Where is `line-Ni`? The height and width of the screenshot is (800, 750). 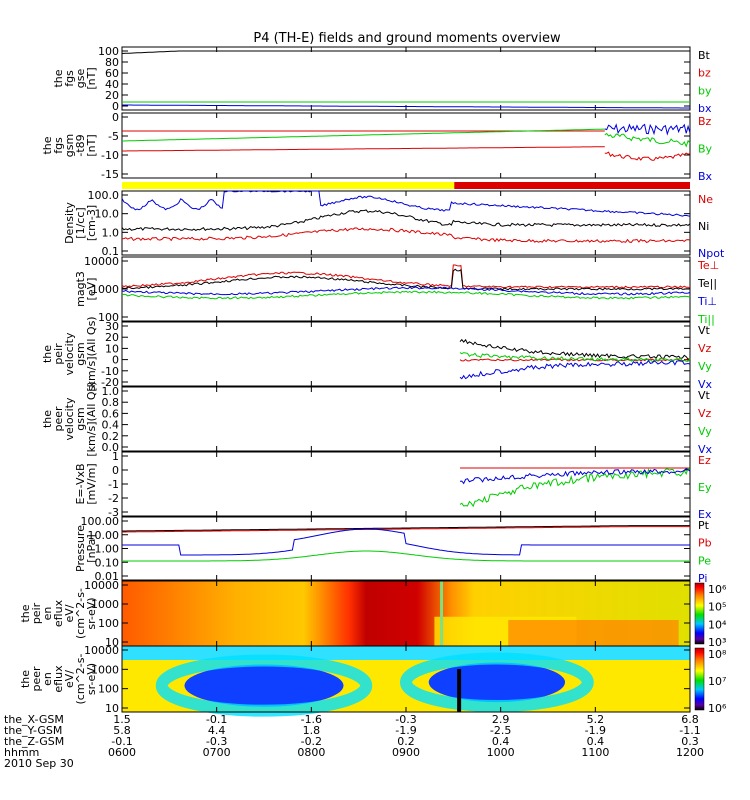 line-Ni is located at coordinates (406, 220).